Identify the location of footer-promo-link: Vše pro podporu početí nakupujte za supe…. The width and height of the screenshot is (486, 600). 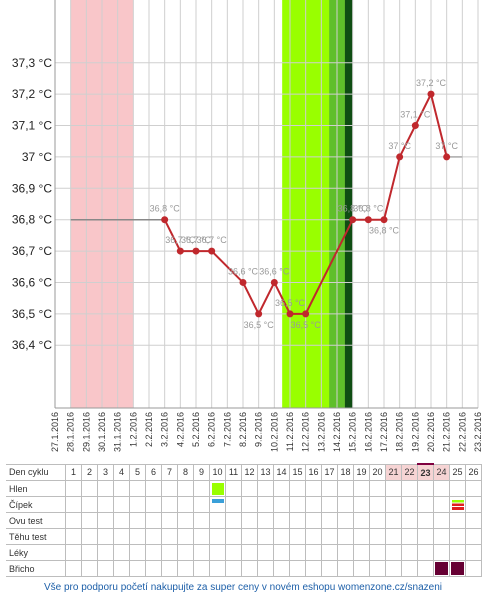
(243, 587).